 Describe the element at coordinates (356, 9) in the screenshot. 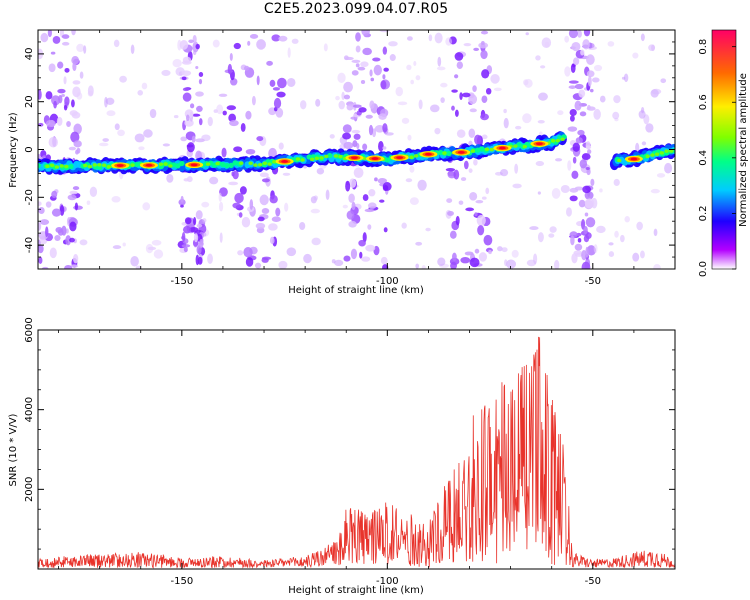

I see `figure-title: C2E5.2023.099.04.07.R05` at that location.